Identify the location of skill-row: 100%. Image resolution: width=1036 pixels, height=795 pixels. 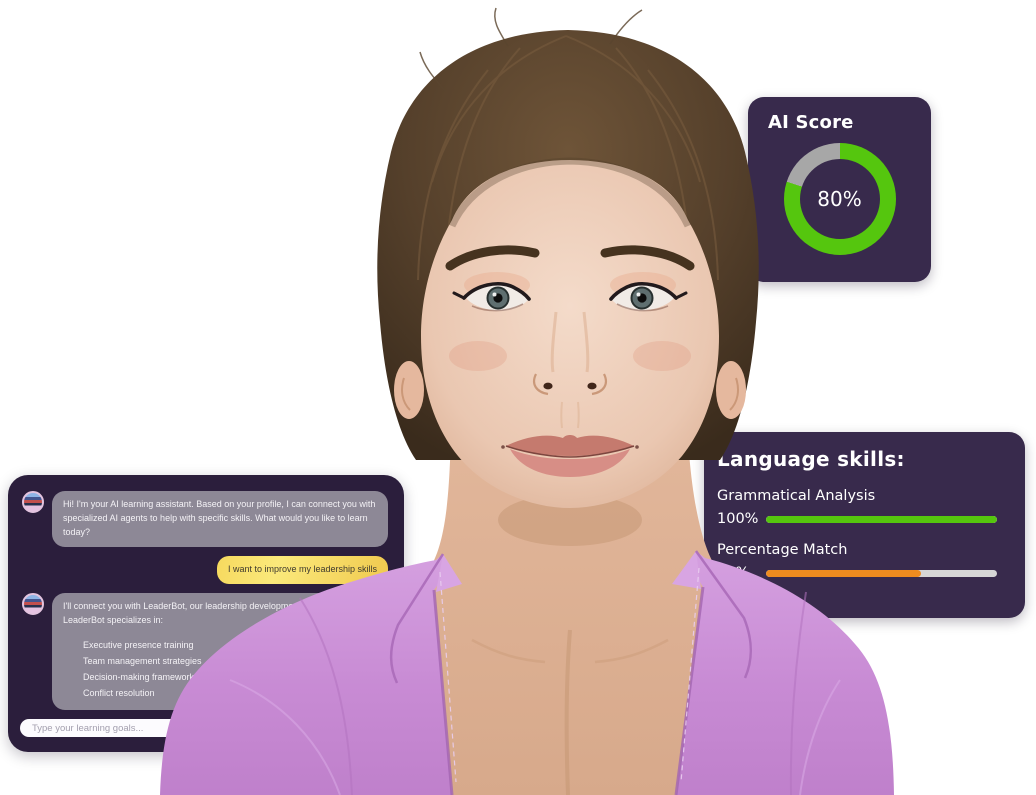
(857, 519).